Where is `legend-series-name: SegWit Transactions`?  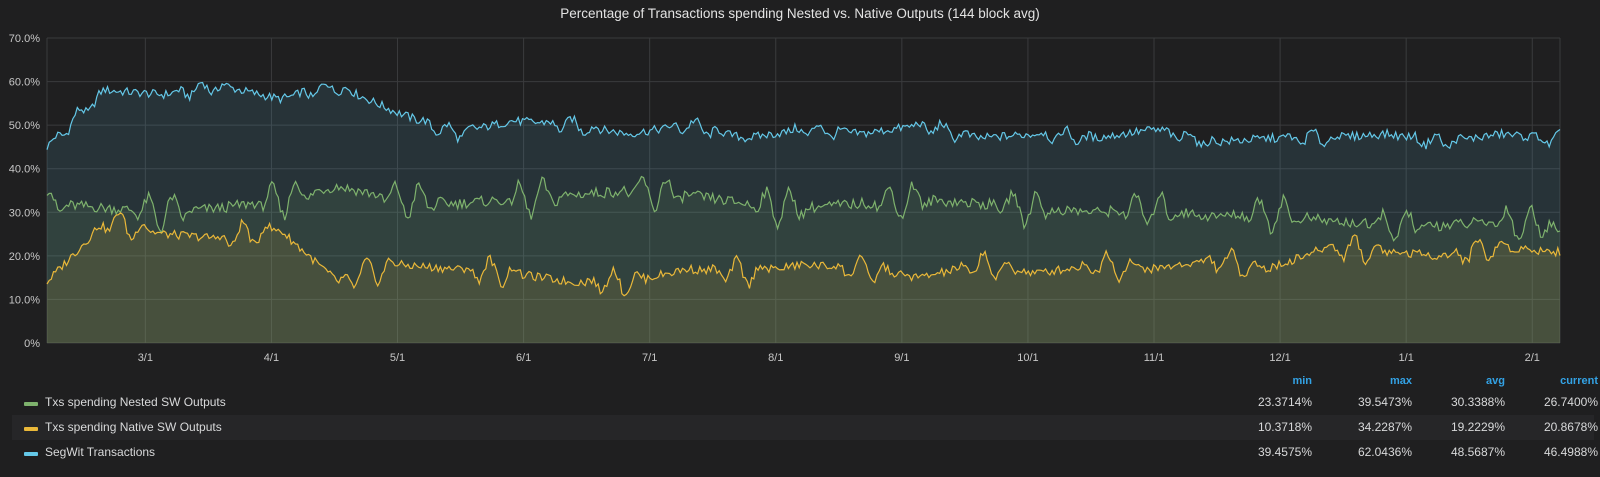
legend-series-name: SegWit Transactions is located at coordinates (100, 452).